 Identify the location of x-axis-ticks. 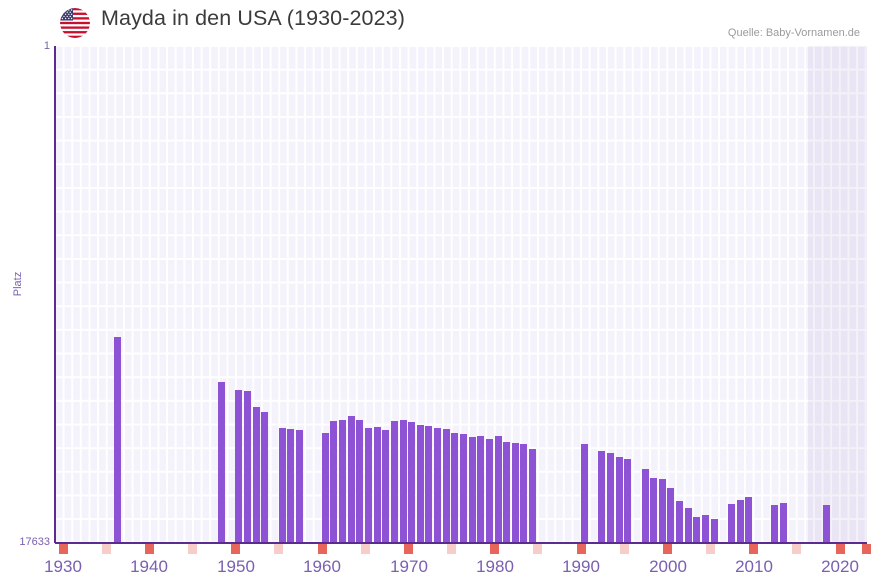
(463, 549).